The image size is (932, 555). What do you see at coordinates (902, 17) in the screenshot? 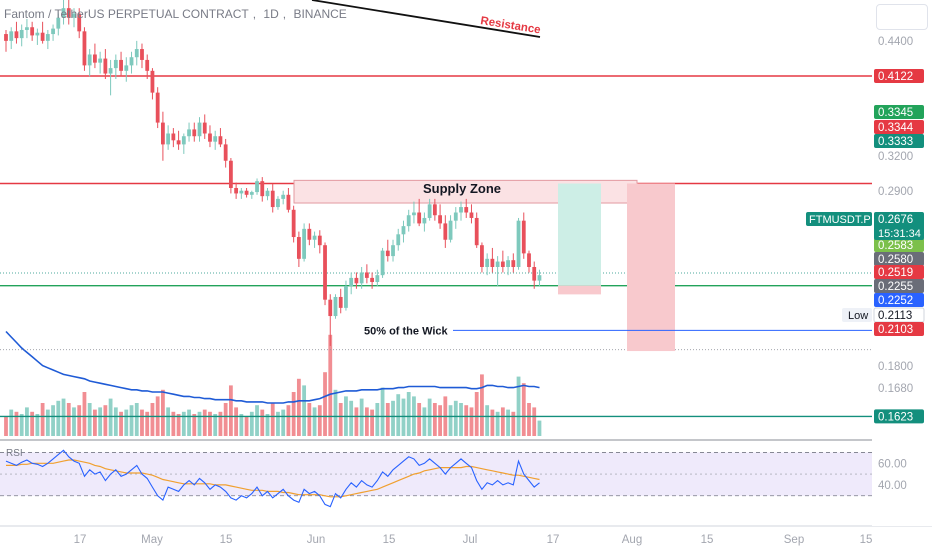
I see `toolbar-button` at bounding box center [902, 17].